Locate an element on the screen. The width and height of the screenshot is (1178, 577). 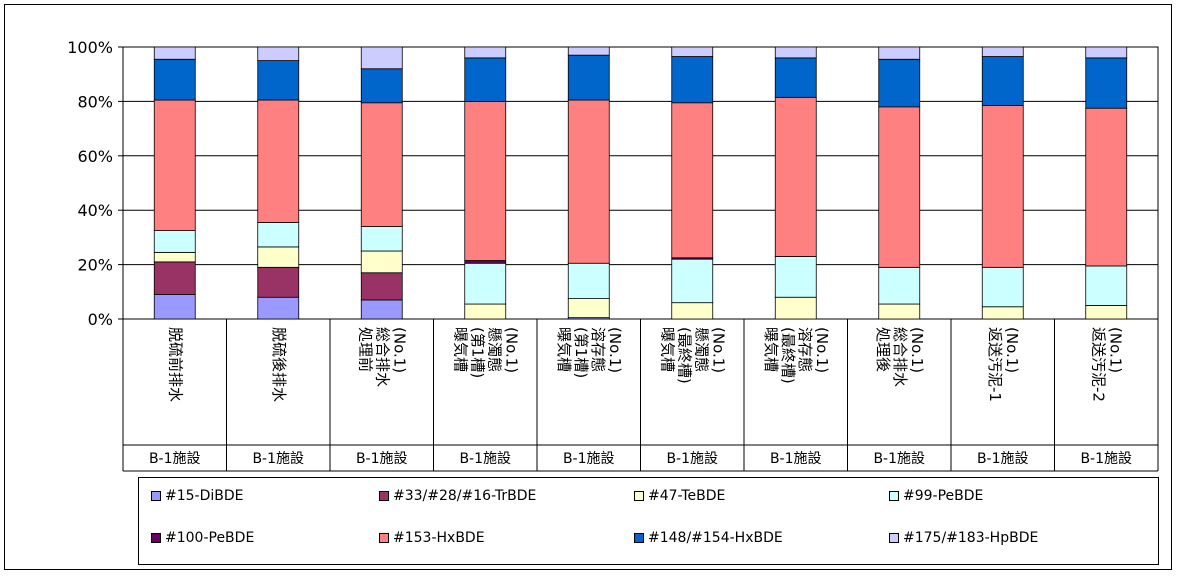
x-category-label: 懸濁態 is located at coordinates (701, 349).